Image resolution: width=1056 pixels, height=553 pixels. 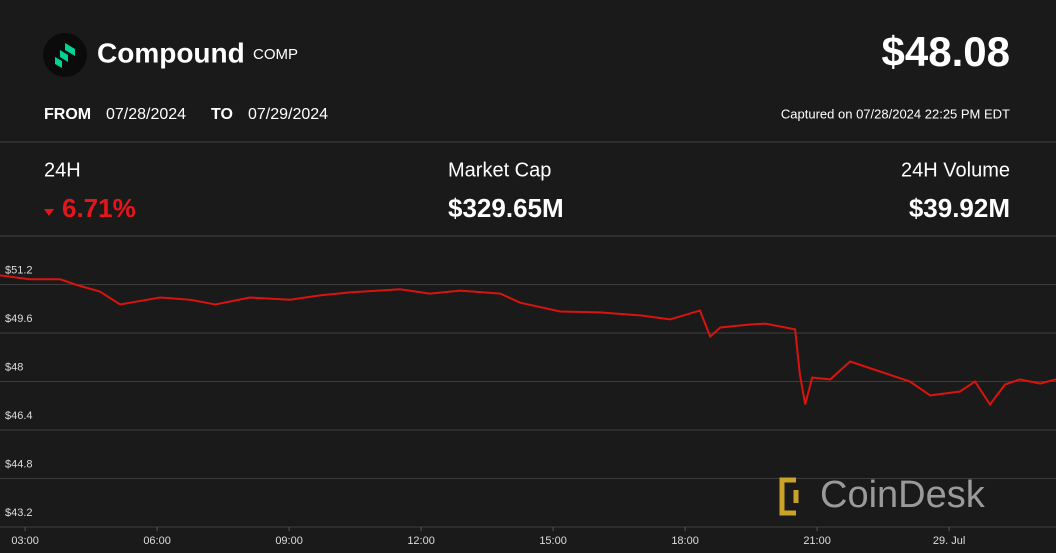 I want to click on stat-value: $329.65M, so click(x=506, y=208).